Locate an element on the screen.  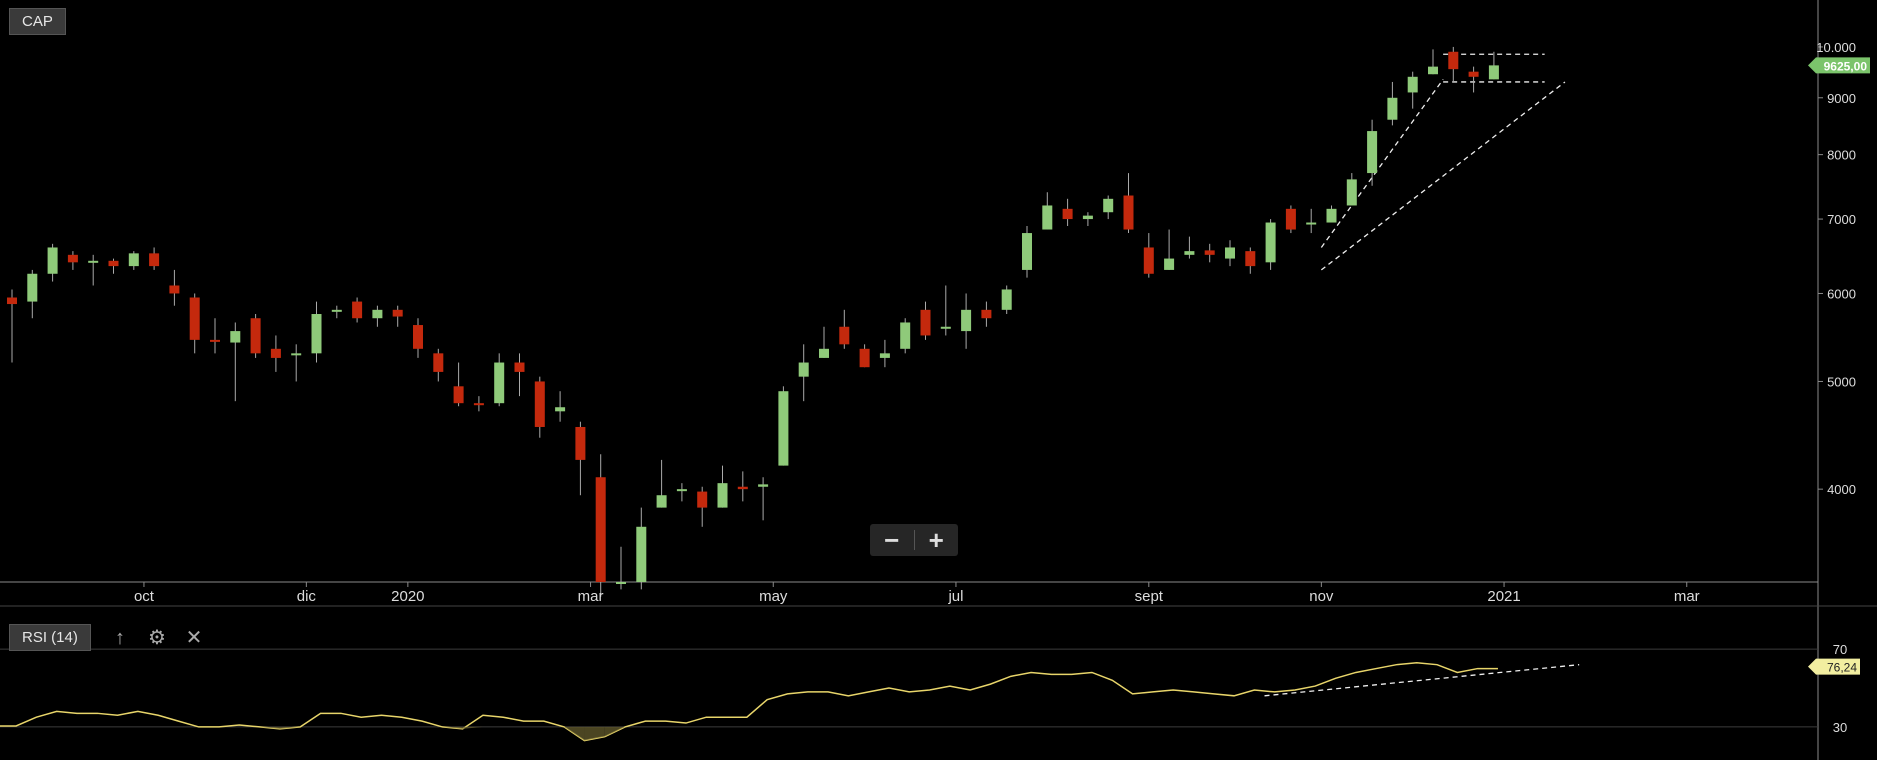
y-tick-label: 5000 is located at coordinates (1841, 381).